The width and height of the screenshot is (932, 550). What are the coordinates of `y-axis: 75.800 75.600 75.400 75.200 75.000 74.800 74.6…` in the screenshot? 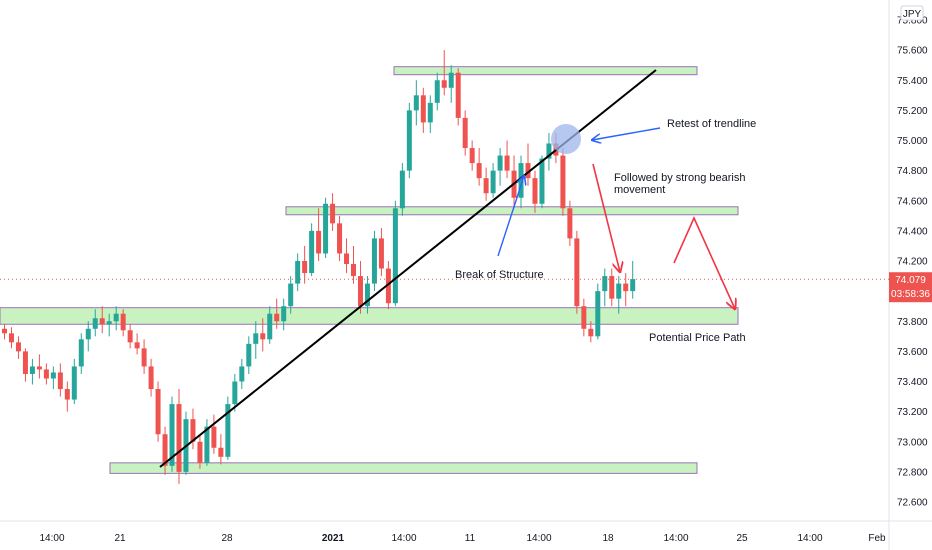 It's located at (912, 262).